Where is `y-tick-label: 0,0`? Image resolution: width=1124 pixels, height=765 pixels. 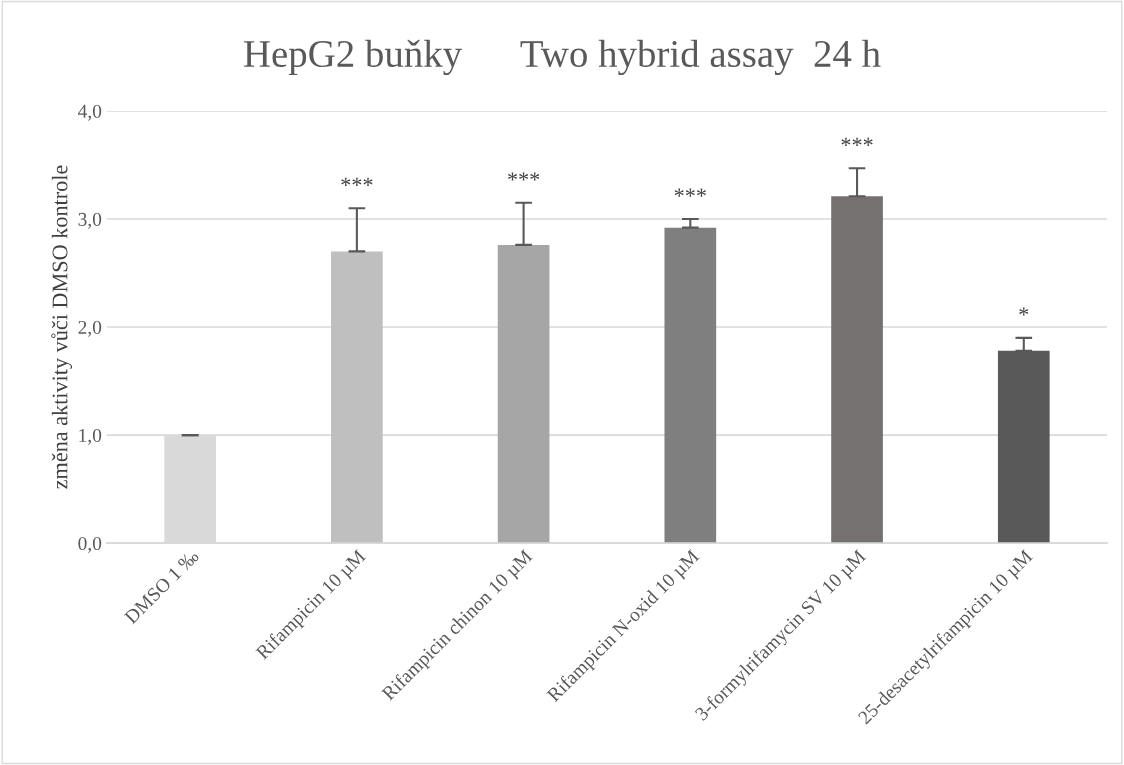
y-tick-label: 0,0 is located at coordinates (90, 544).